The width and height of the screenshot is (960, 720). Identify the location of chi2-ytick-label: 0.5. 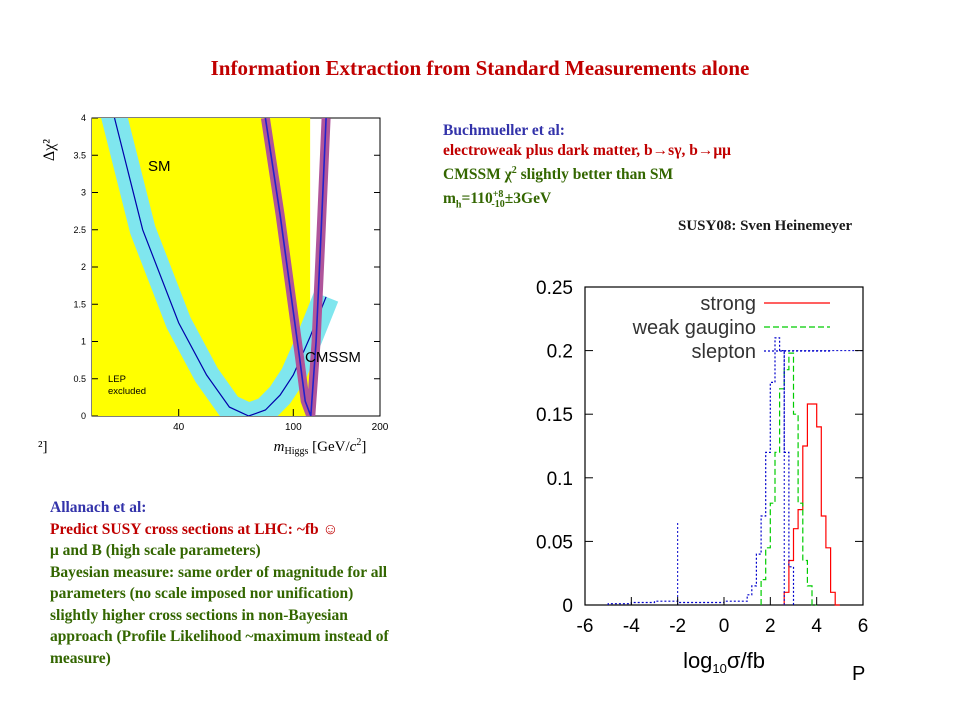
(79, 379).